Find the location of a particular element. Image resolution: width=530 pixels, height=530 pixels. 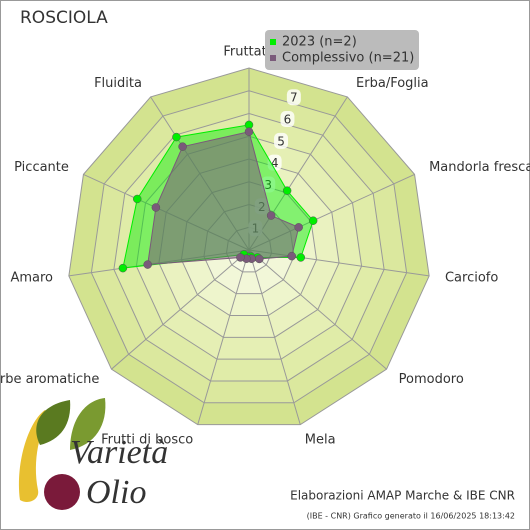

r-tick-label: 4 is located at coordinates (275, 163).